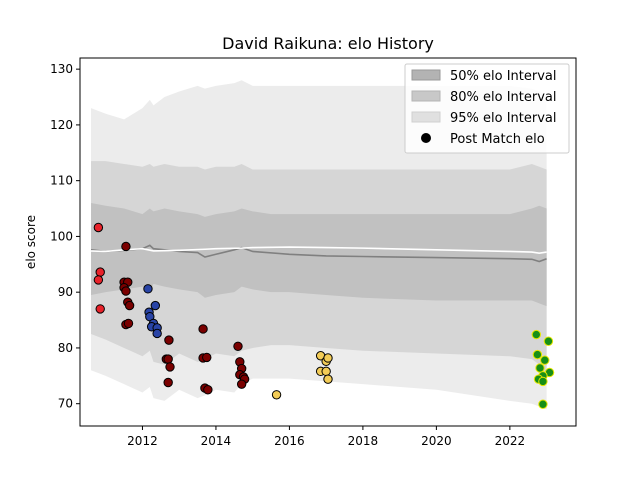  I want to click on x-tick-label: 2016, so click(289, 441).